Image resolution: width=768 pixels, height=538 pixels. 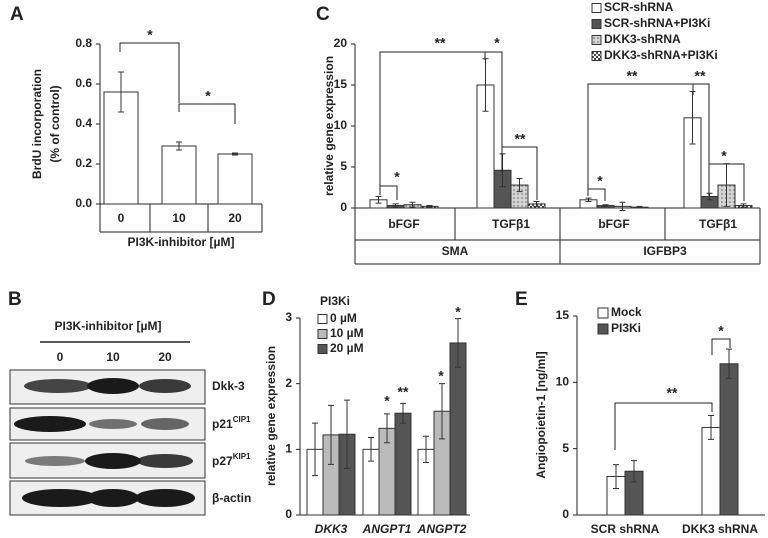 I want to click on y-tick-label: 0.4, so click(x=83, y=123).